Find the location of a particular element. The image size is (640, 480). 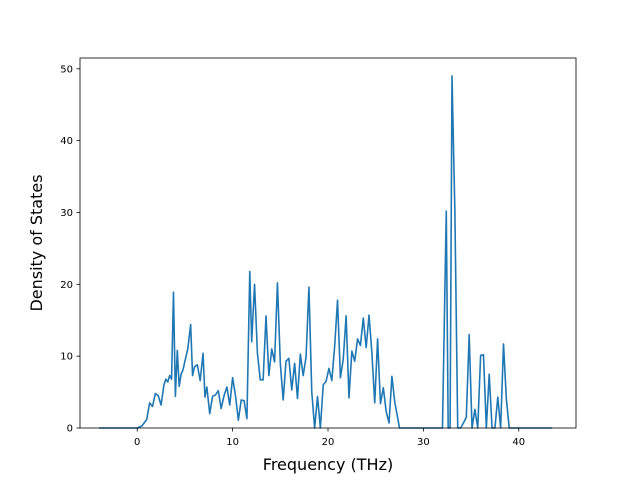

y-tick-label: 0 is located at coordinates (70, 429).